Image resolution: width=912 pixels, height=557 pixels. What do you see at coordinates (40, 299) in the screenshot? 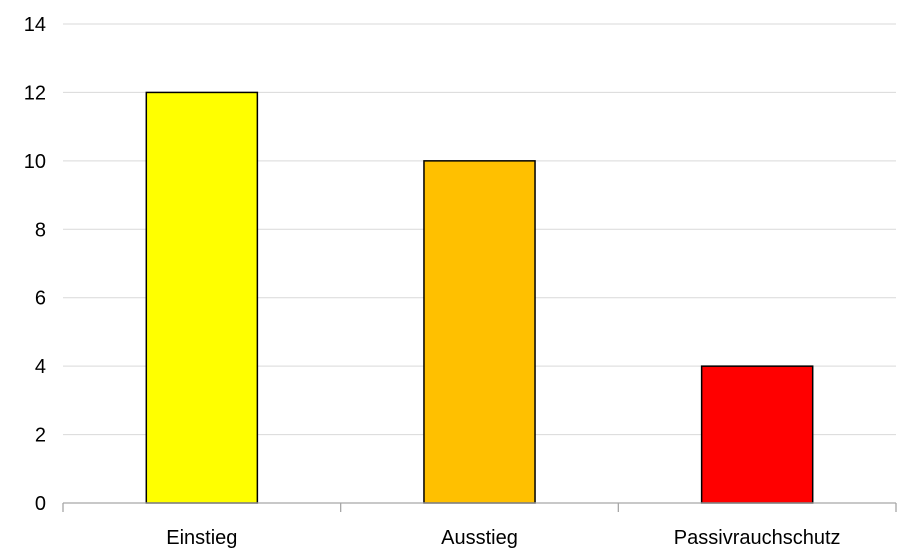
I see `y-tick-label: 6` at bounding box center [40, 299].